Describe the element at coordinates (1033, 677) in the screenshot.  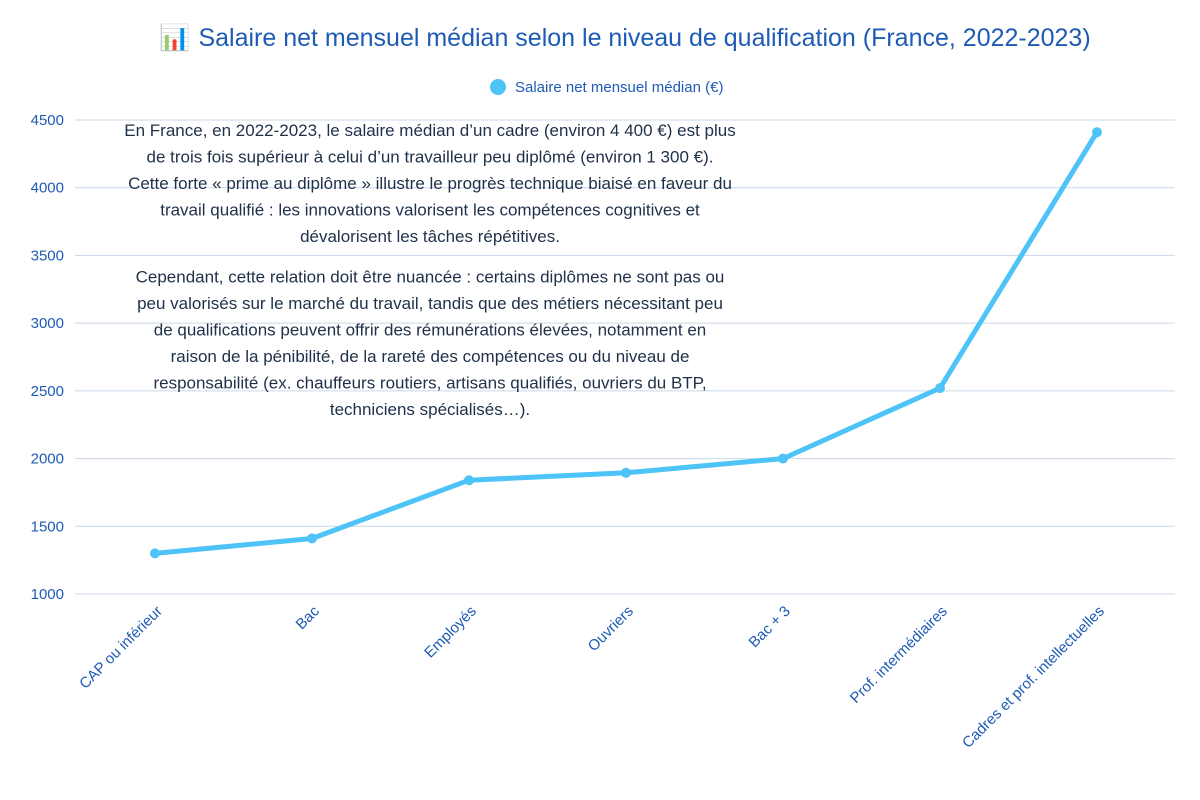
I see `x-tick-label: Cadres et prof. intellectuelles` at that location.